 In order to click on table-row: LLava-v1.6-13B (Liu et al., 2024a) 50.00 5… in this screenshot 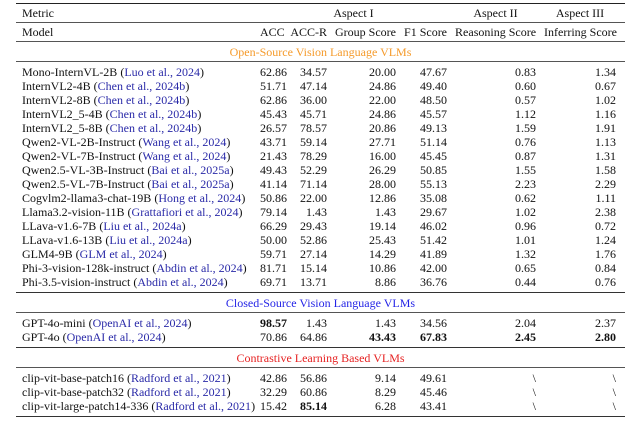, I will do `click(320, 240)`.